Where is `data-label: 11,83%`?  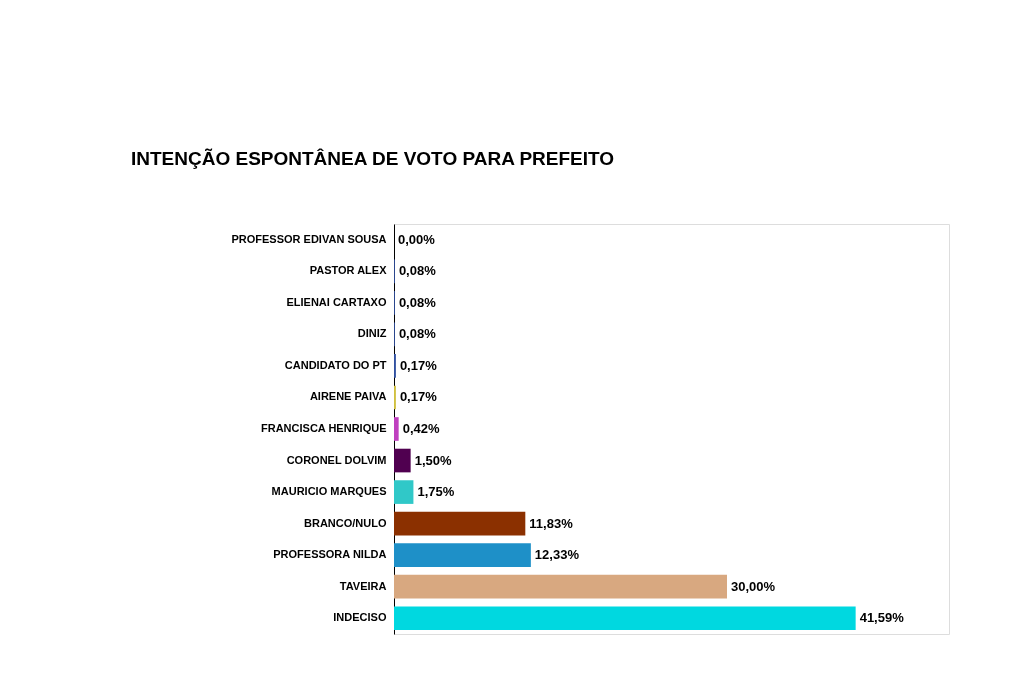 data-label: 11,83% is located at coordinates (551, 523).